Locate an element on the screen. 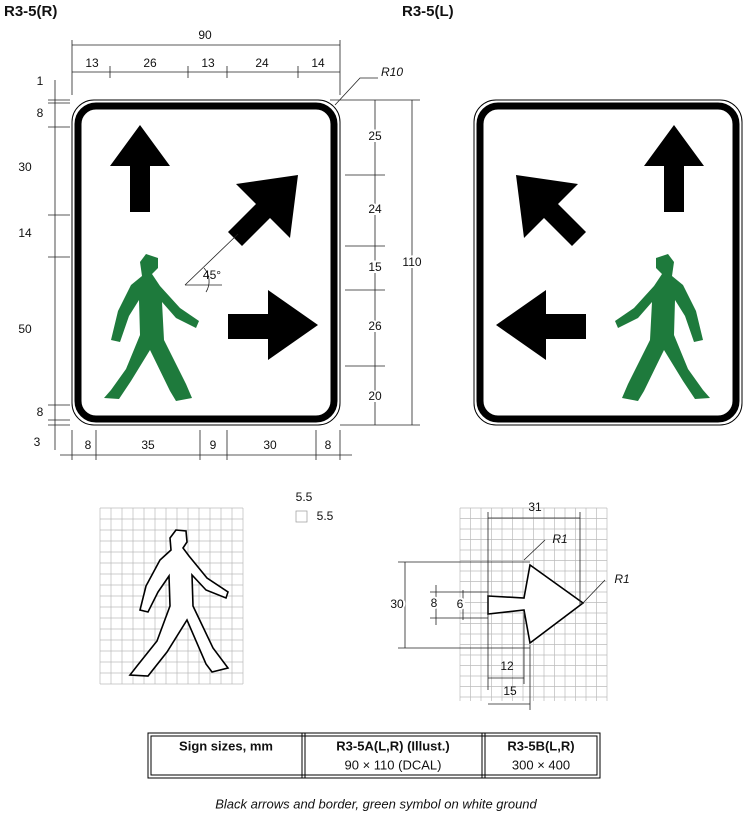  table-header: Sign sizes, mm is located at coordinates (226, 745).